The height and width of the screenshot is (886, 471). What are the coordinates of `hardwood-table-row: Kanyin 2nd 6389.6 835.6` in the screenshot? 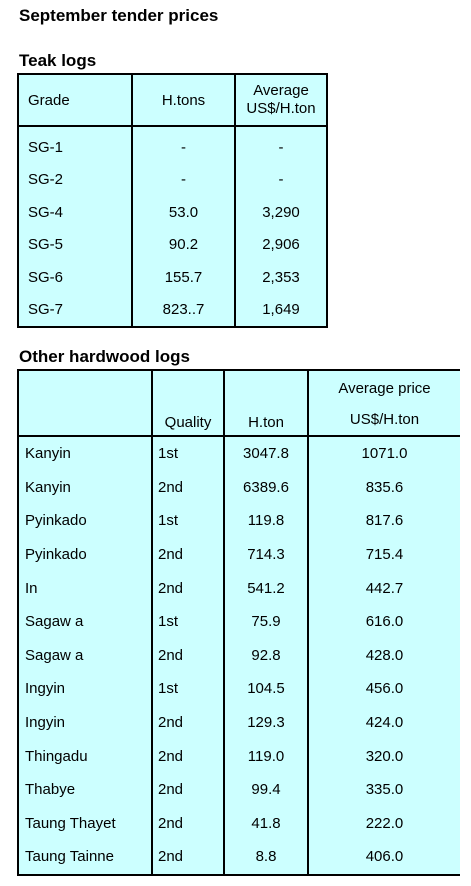 It's located at (239, 487).